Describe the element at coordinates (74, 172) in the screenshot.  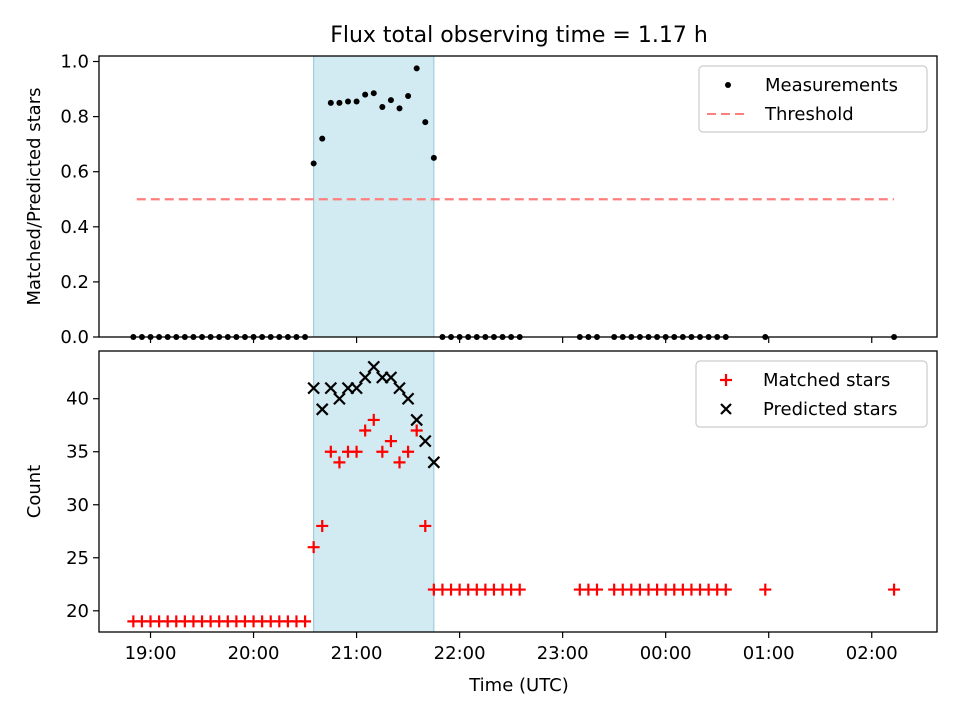
I see `y-tick-label: 0.6` at that location.